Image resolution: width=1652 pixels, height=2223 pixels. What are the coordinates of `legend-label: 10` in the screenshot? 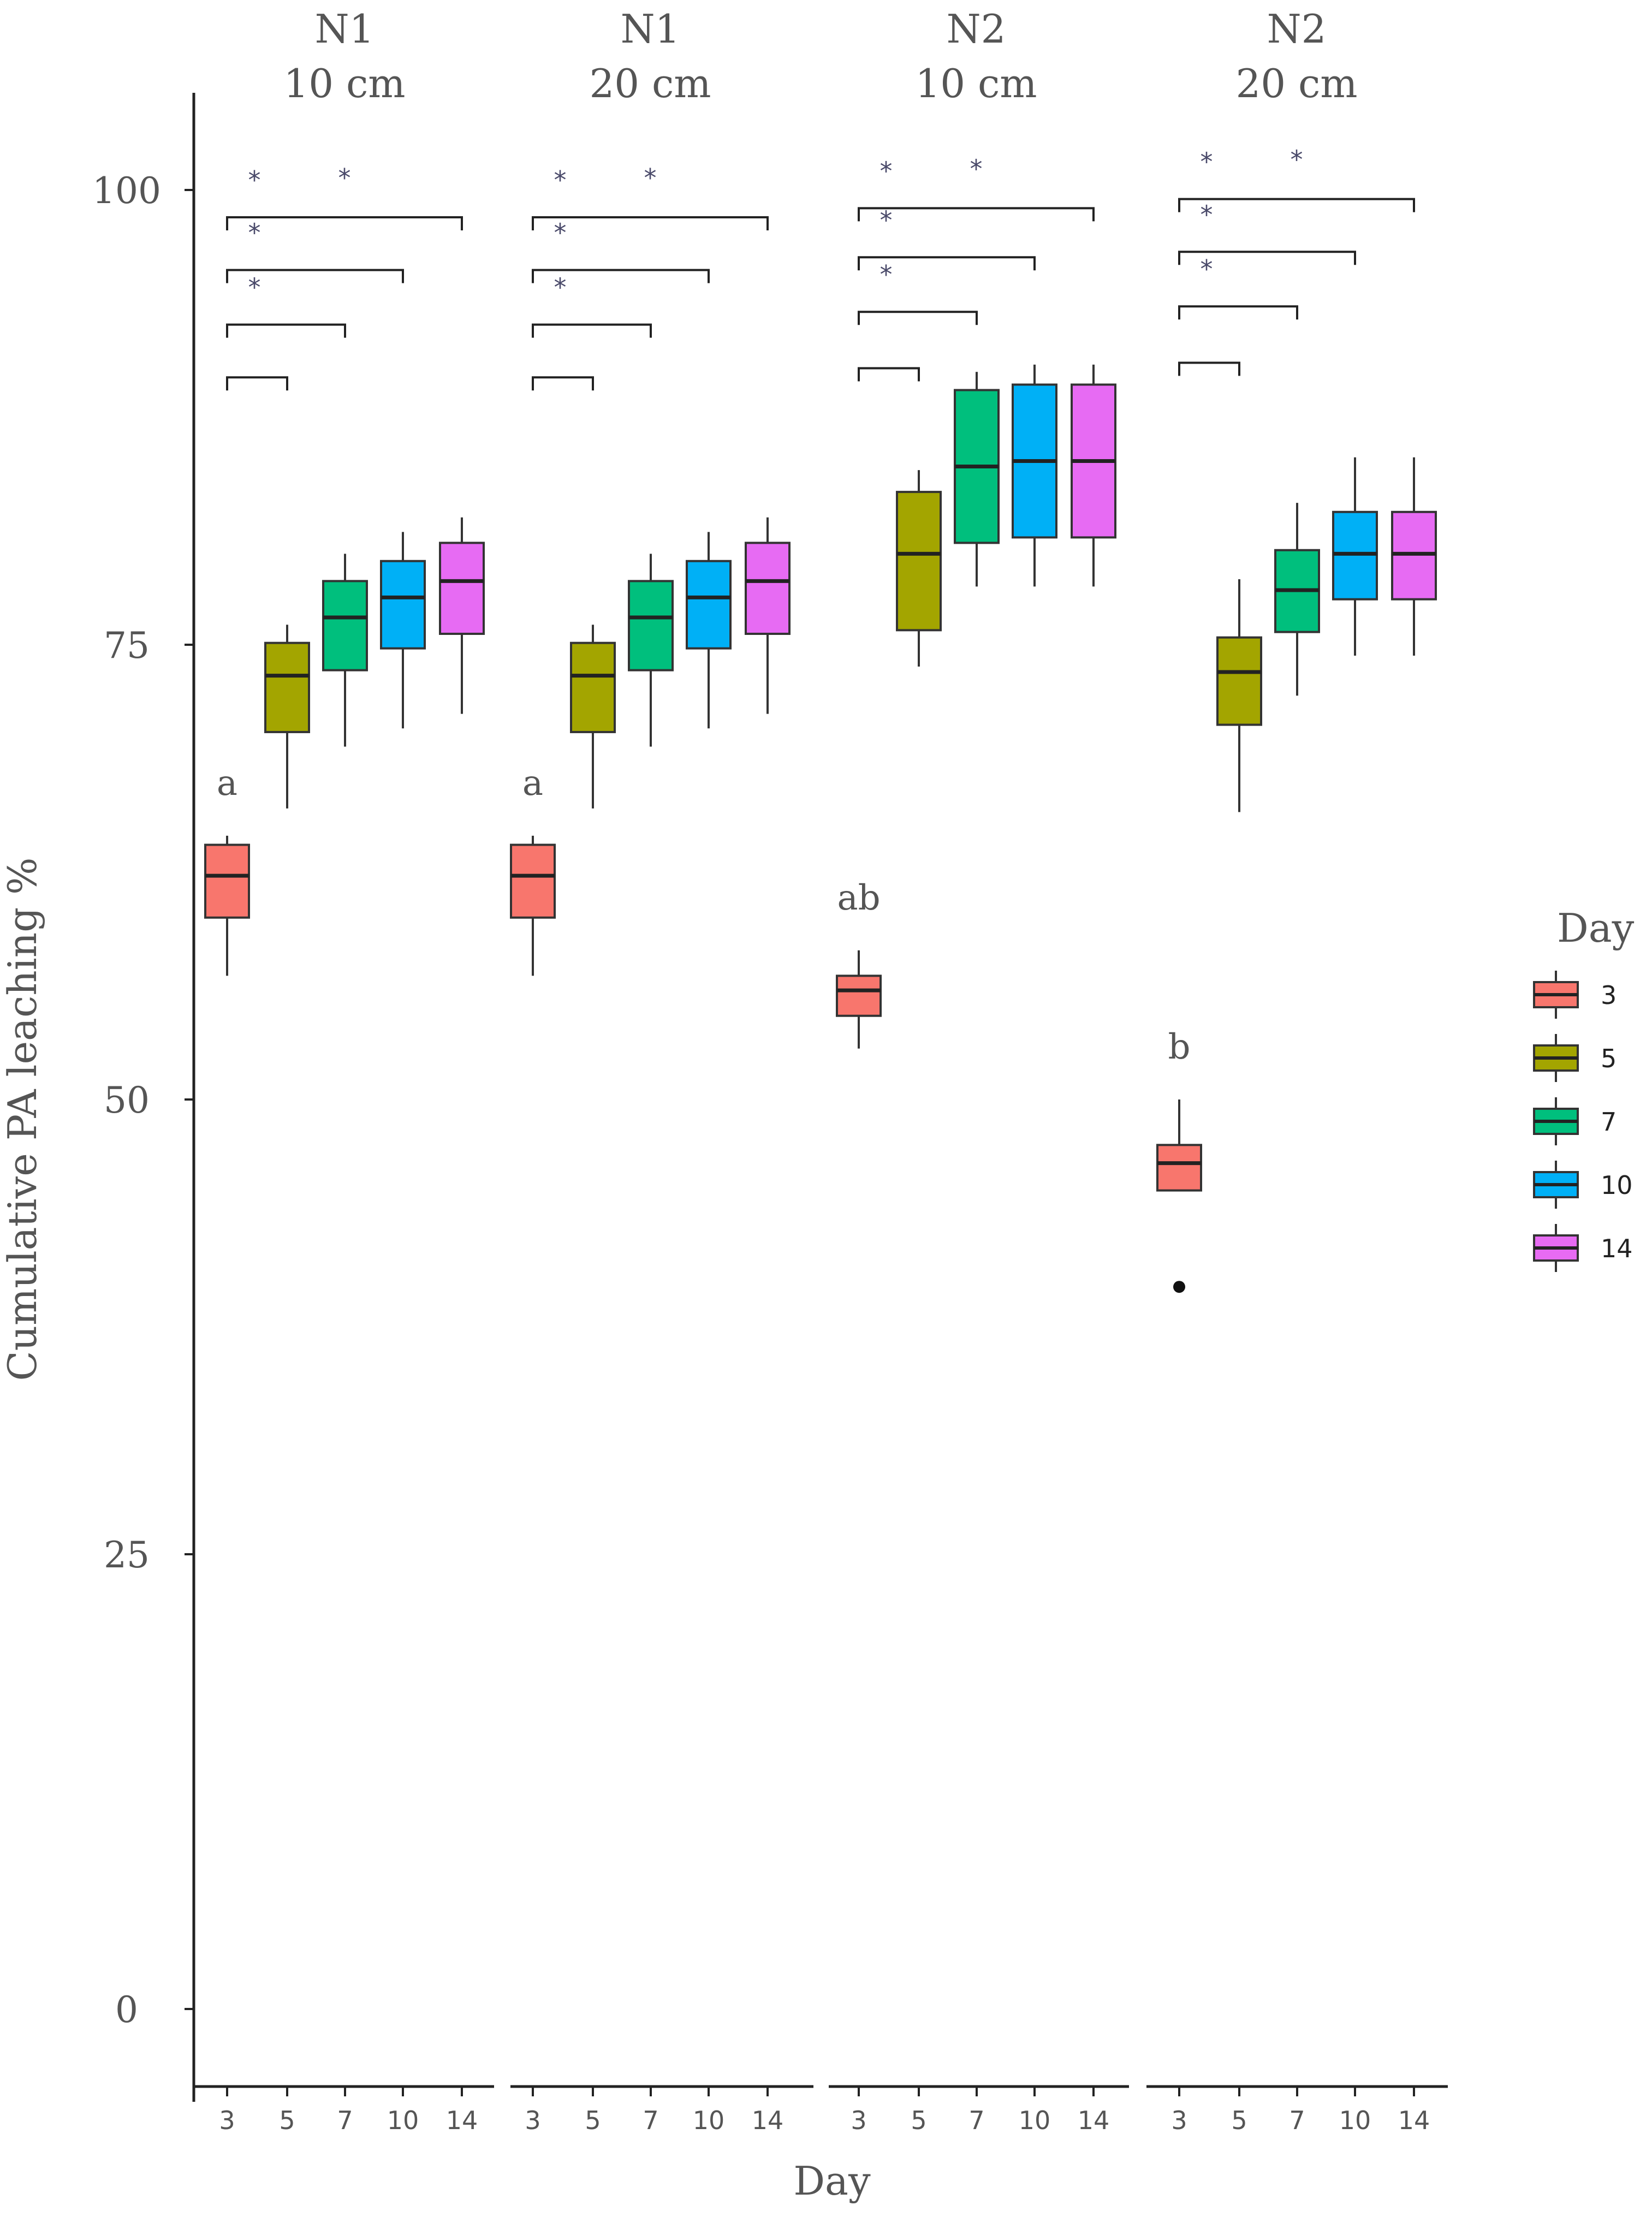 It's located at (1617, 1185).